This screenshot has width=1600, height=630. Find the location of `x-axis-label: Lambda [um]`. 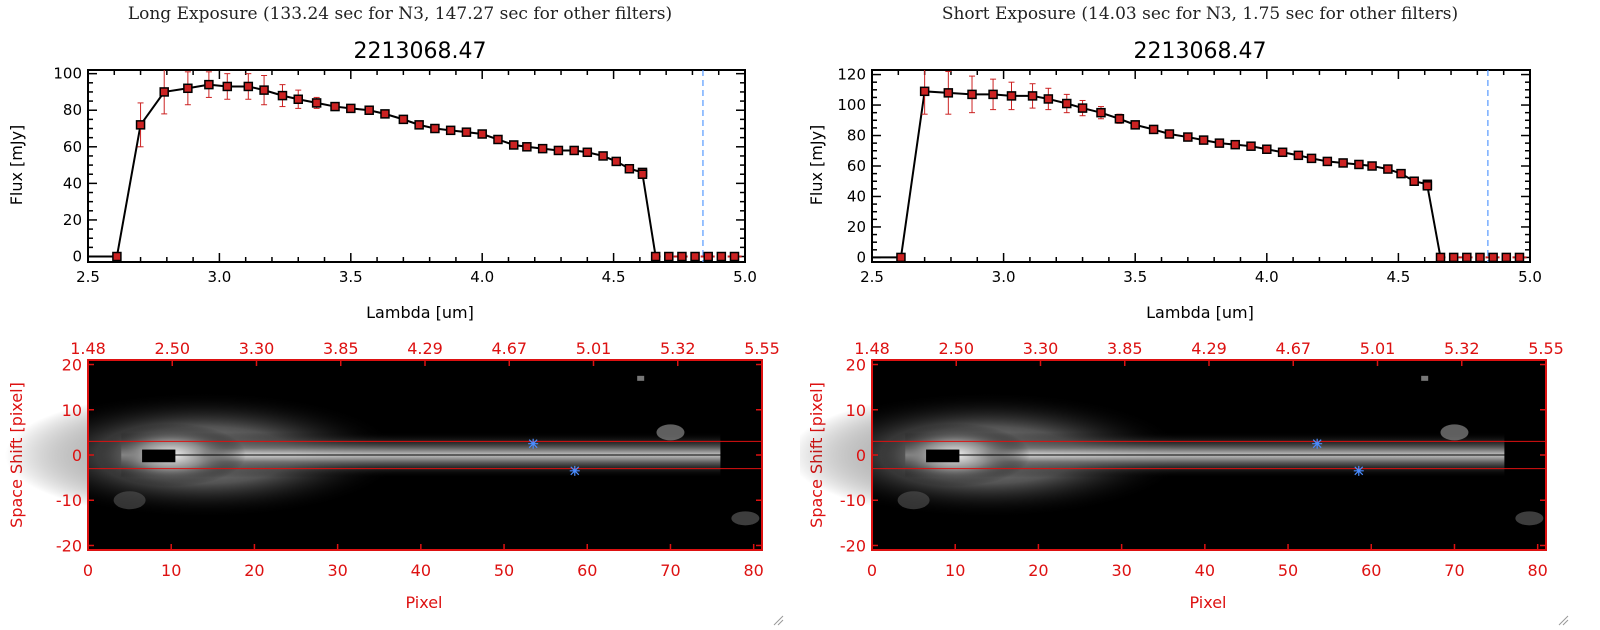

x-axis-label: Lambda [um] is located at coordinates (420, 312).